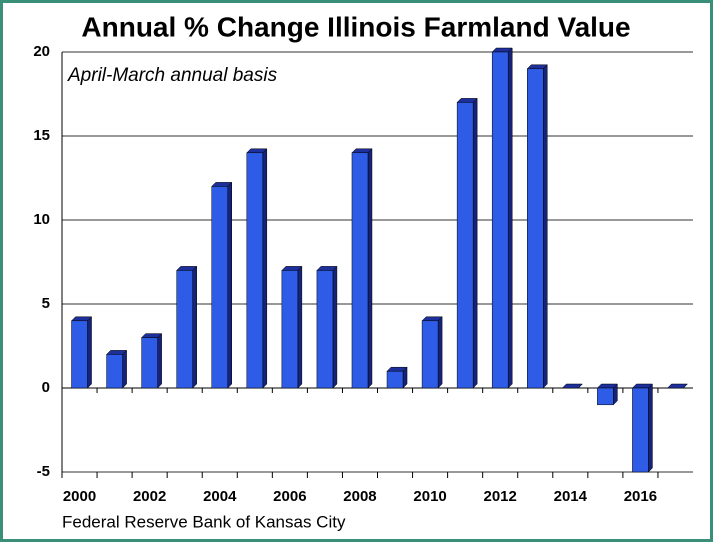  I want to click on y-tick-label: 5, so click(46, 303).